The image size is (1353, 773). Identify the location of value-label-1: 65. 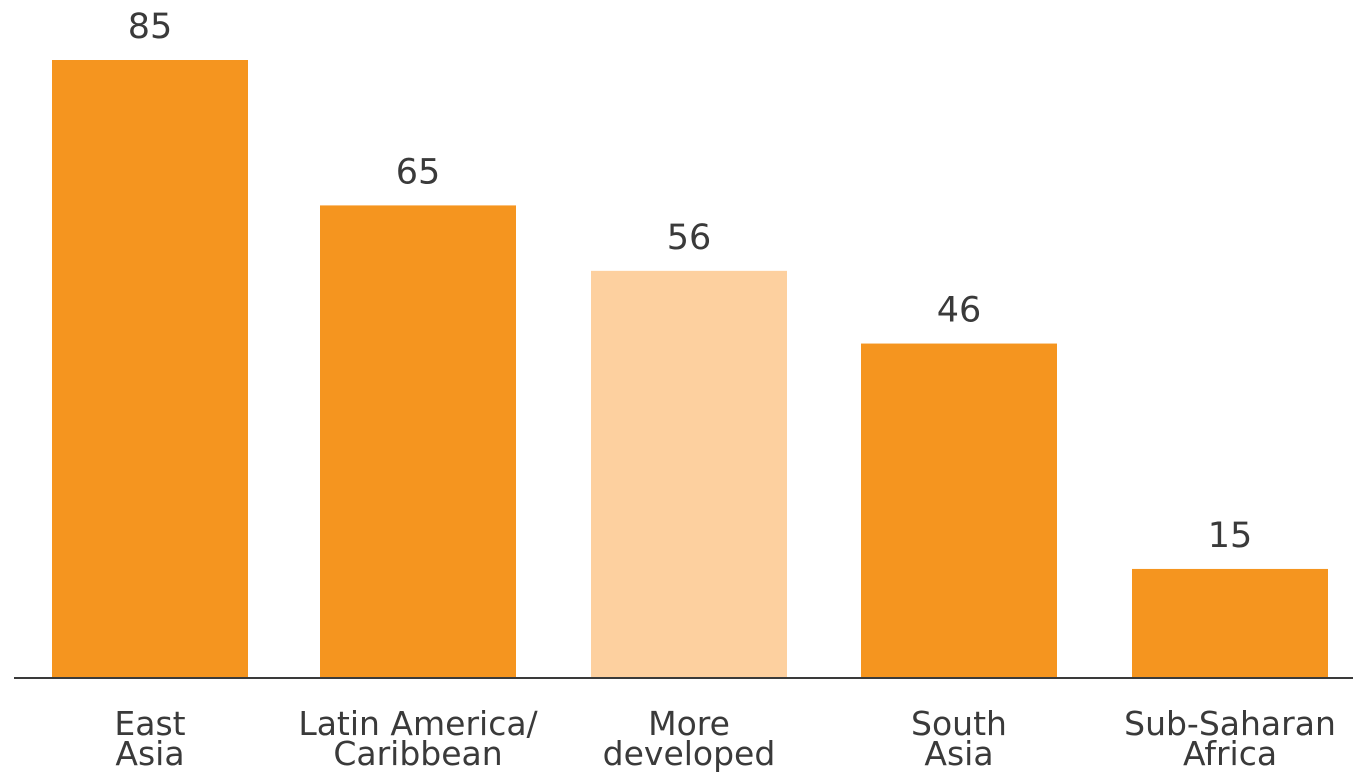
(418, 172).